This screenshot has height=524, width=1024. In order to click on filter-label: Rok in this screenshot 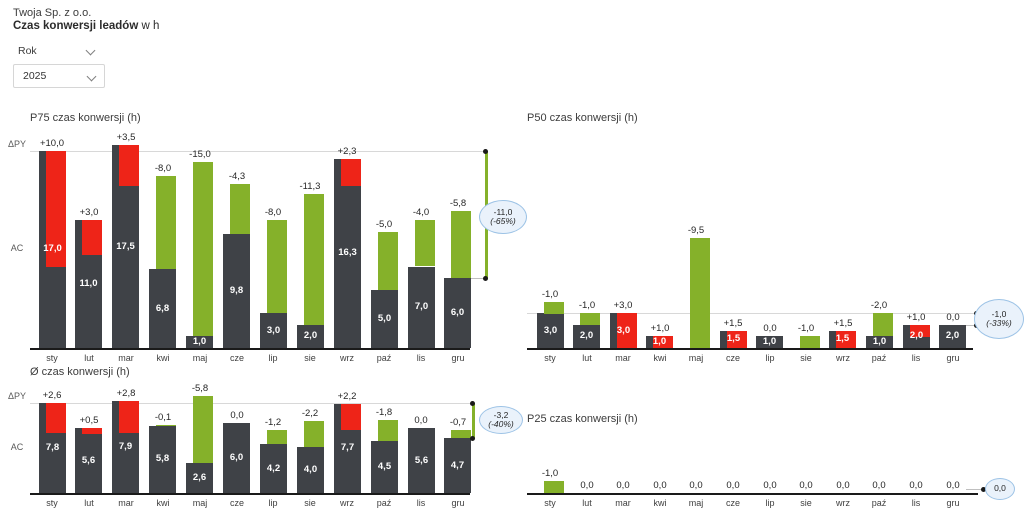, I will do `click(27, 51)`.